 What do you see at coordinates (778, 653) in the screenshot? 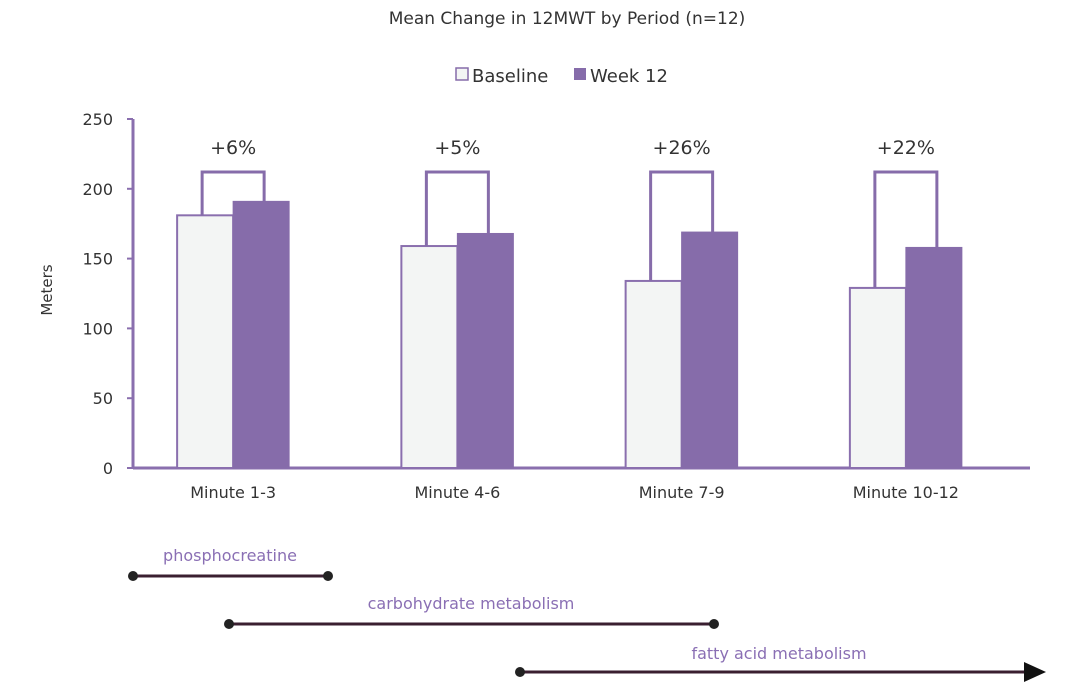
I see `phase-label: fatty acid metabolism` at bounding box center [778, 653].